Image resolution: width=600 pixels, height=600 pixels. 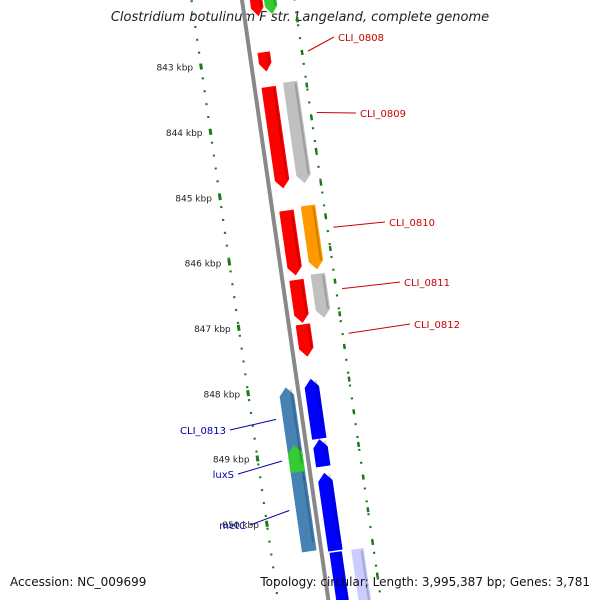 I want to click on gene-metc-b, so click(x=330, y=512).